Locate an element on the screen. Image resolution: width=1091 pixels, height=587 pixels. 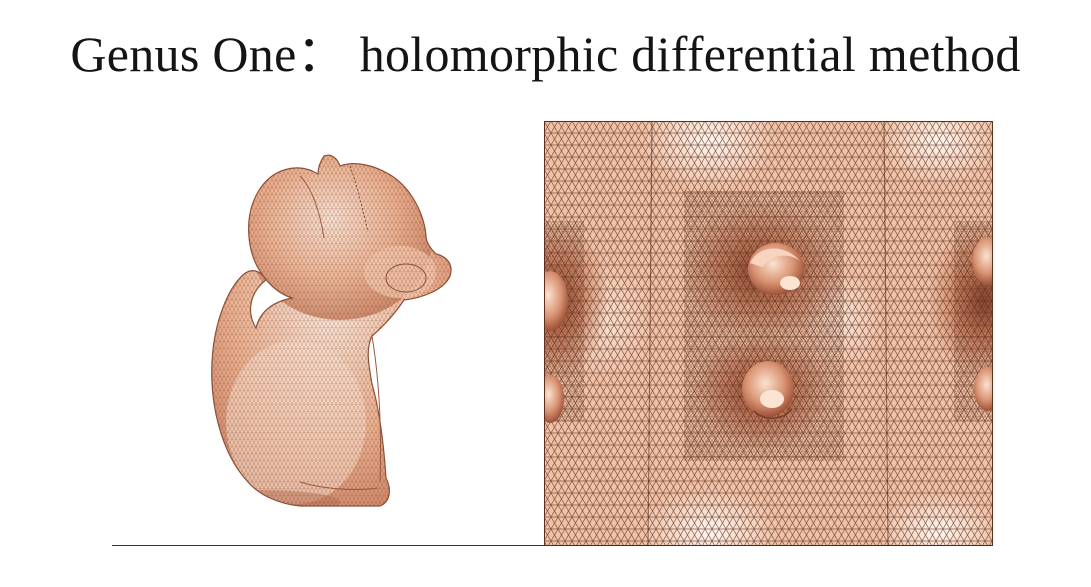
kitten-copy-upper is located at coordinates (776, 269).